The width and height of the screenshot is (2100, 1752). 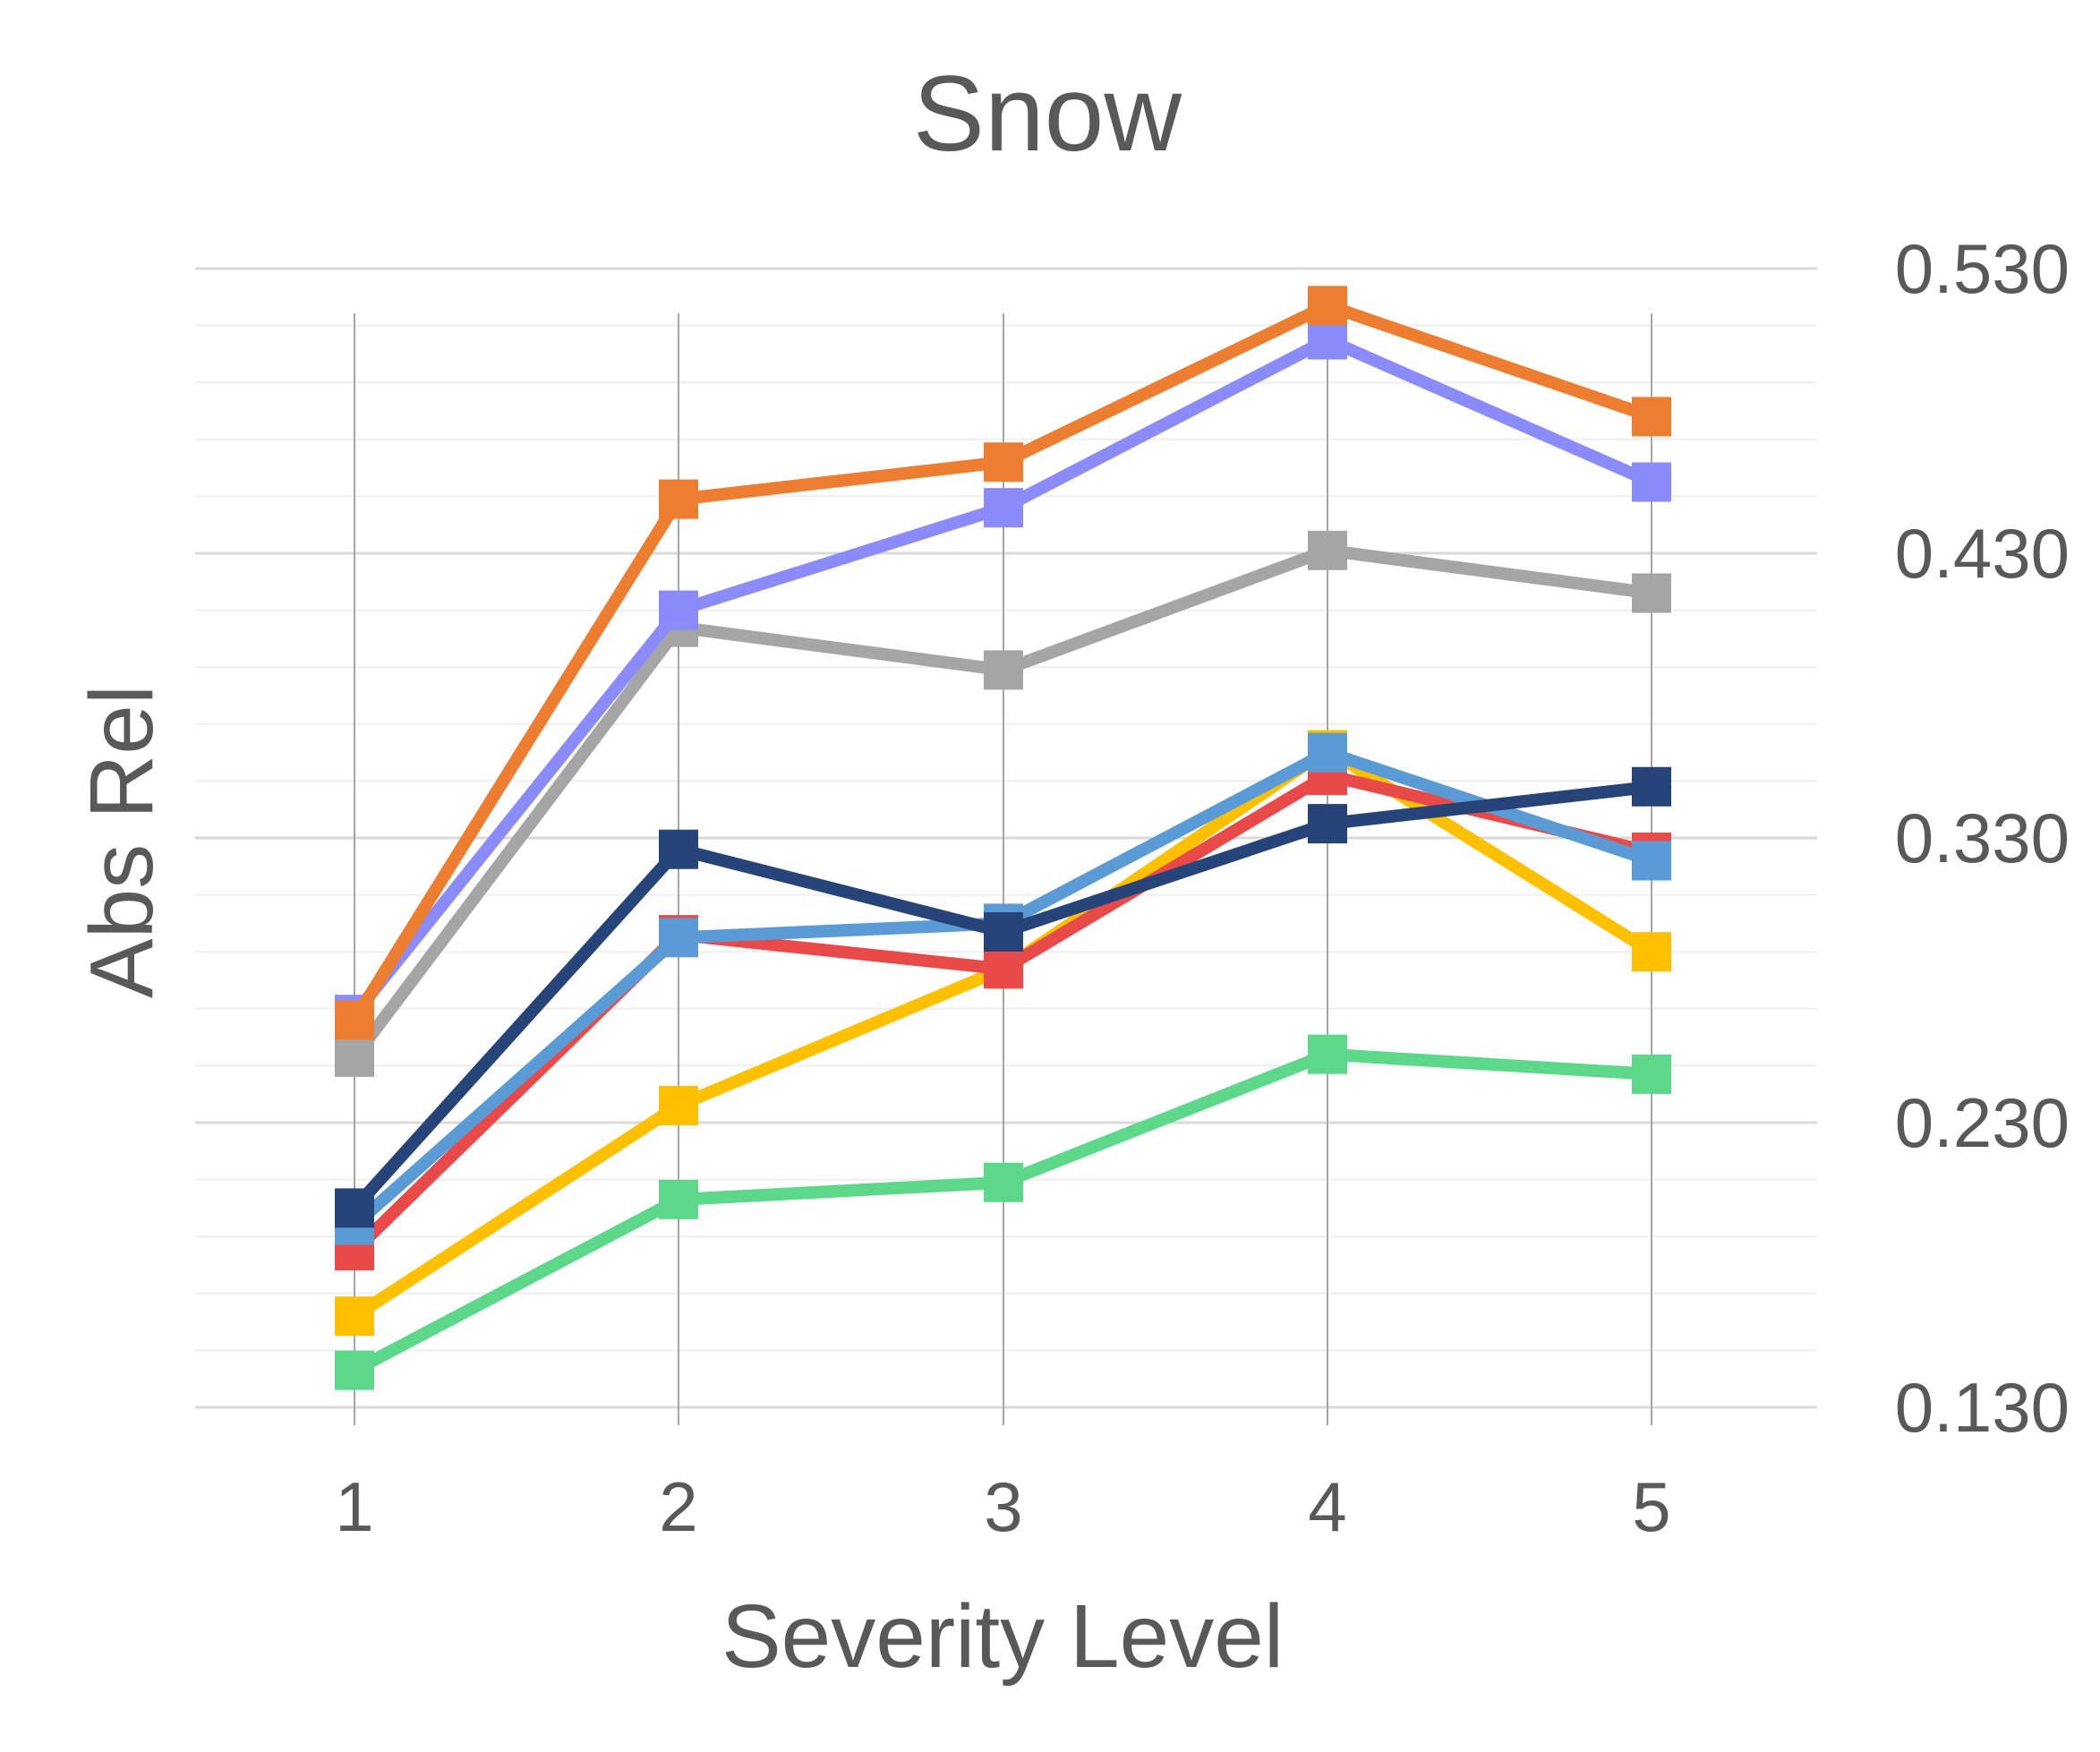 I want to click on y-axis-ticks: 0.130 0.230 0.330 0.430 0.530, so click(x=1983, y=838).